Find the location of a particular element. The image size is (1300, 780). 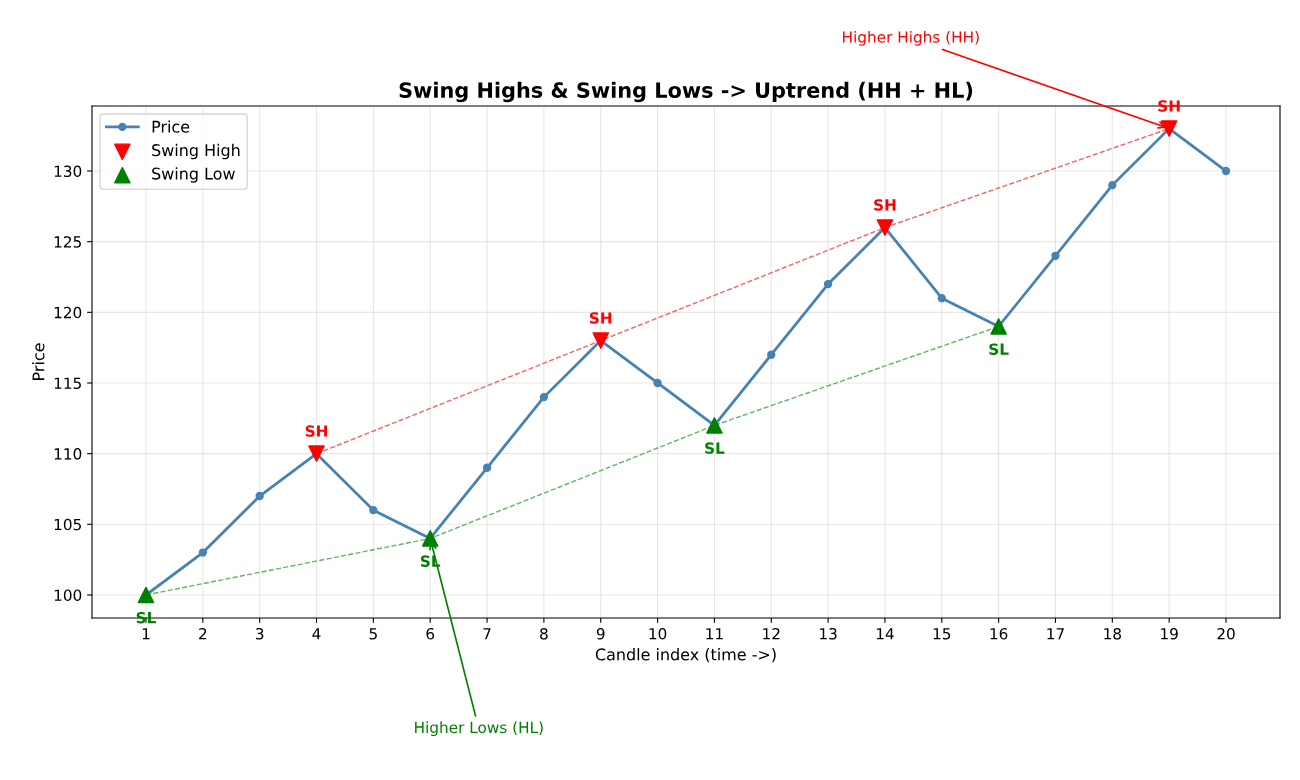

y-tick-label: 110 is located at coordinates (68, 454).